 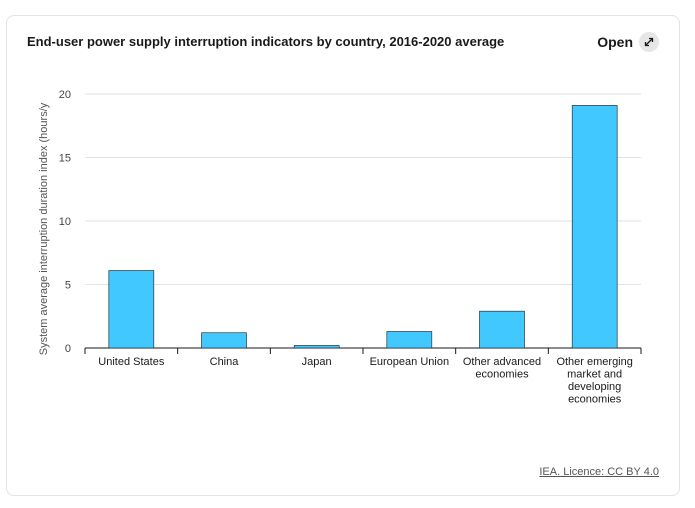 I want to click on y-tick-label: 10, so click(x=65, y=222).